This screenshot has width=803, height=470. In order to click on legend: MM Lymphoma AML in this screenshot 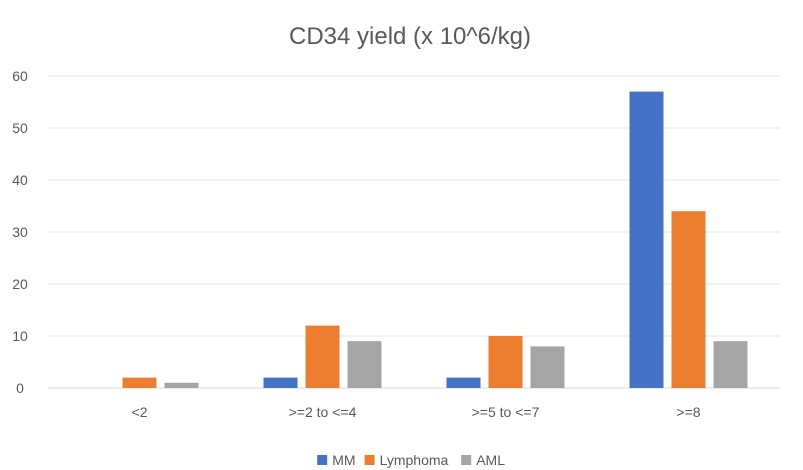, I will do `click(411, 460)`.